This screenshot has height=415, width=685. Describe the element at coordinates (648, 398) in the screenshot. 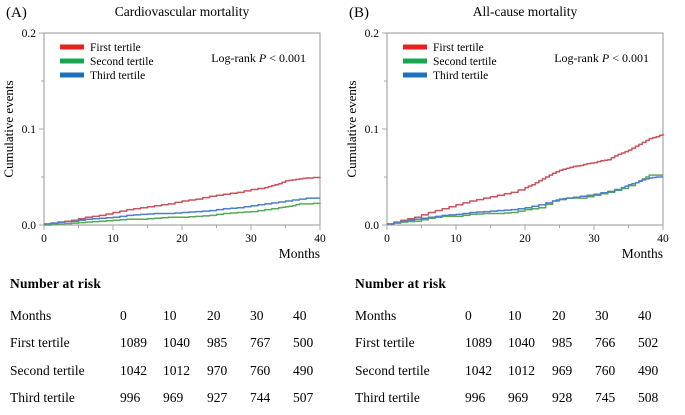

I see `risk-cell-value: 508` at that location.